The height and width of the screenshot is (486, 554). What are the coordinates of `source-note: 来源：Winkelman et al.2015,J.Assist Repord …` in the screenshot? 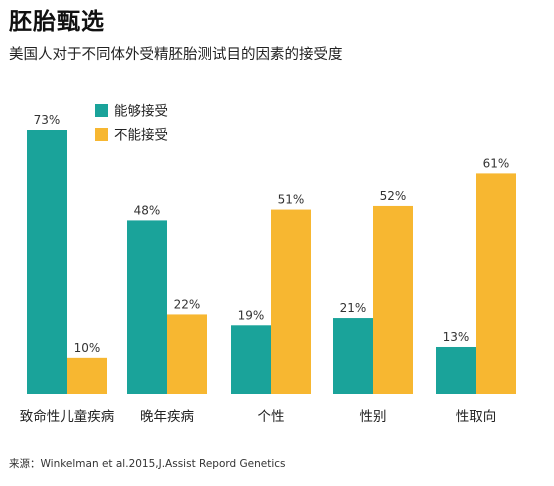 It's located at (147, 464).